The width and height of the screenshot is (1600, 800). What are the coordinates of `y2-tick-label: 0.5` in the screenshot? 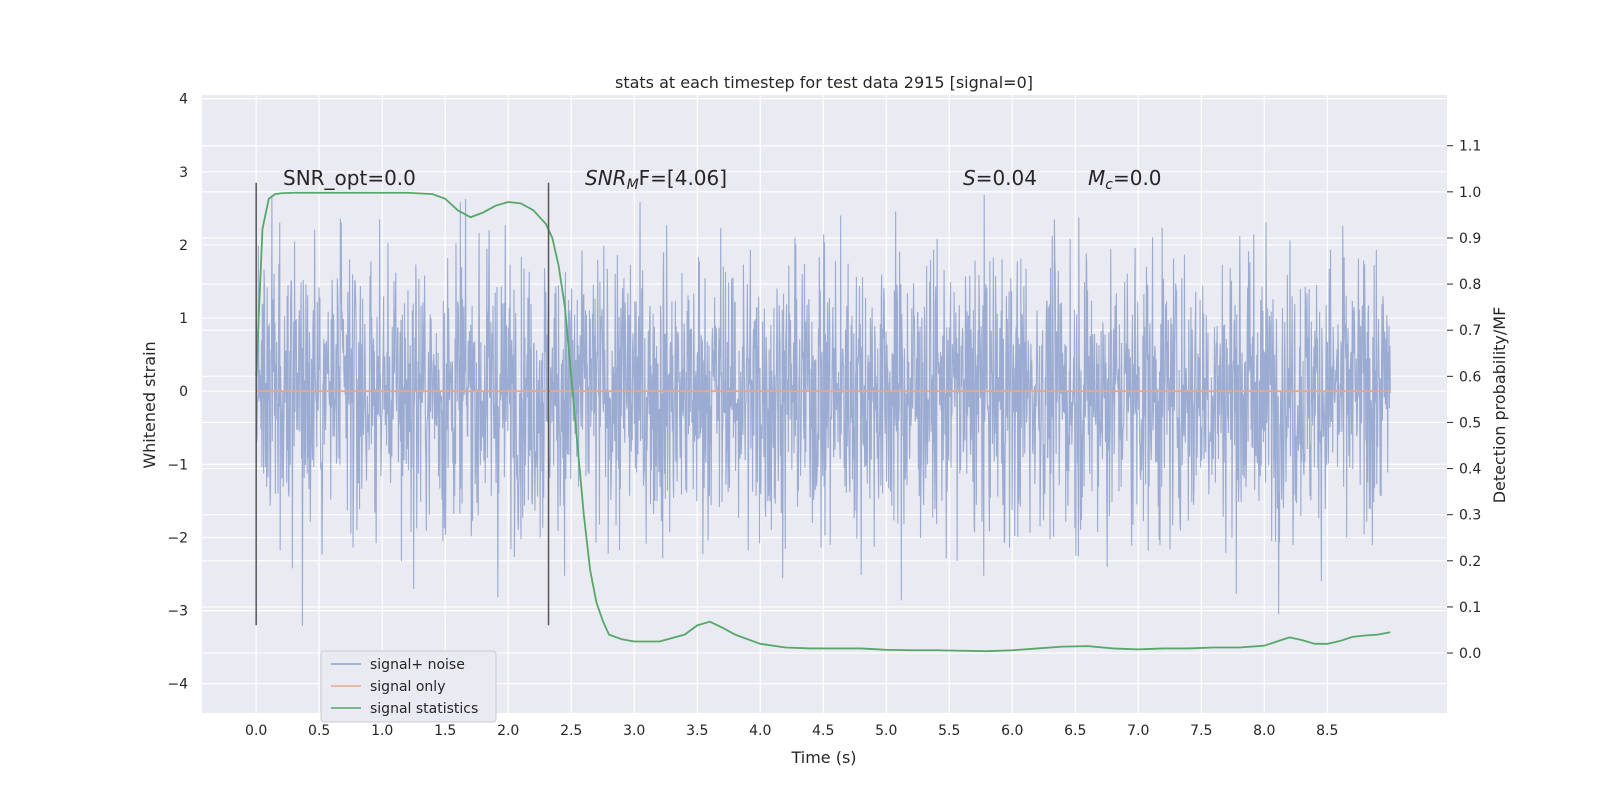 It's located at (1470, 423).